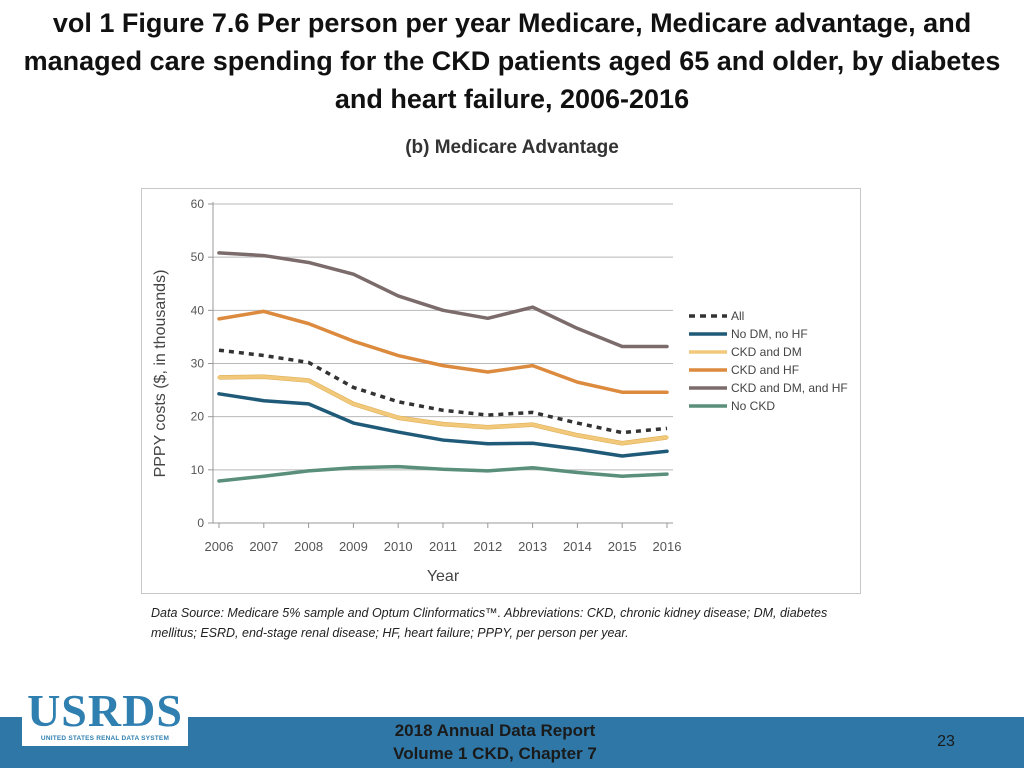 The image size is (1024, 768). Describe the element at coordinates (198, 257) in the screenshot. I see `y-tick-label: 50` at that location.